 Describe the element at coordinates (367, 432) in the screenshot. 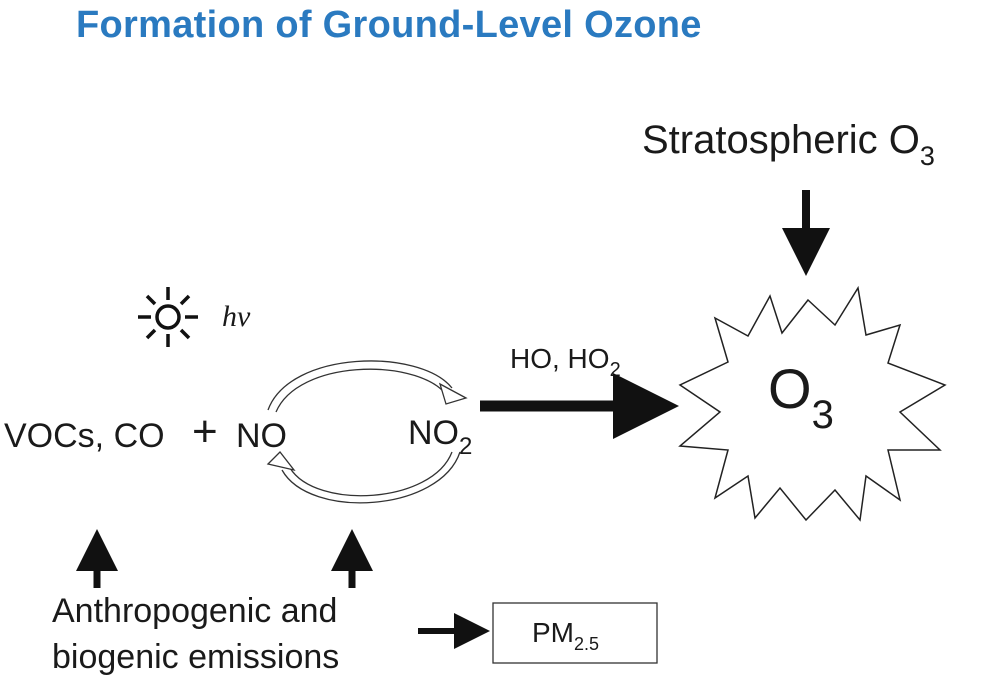

I see `no-no2-cycle-arrows` at that location.